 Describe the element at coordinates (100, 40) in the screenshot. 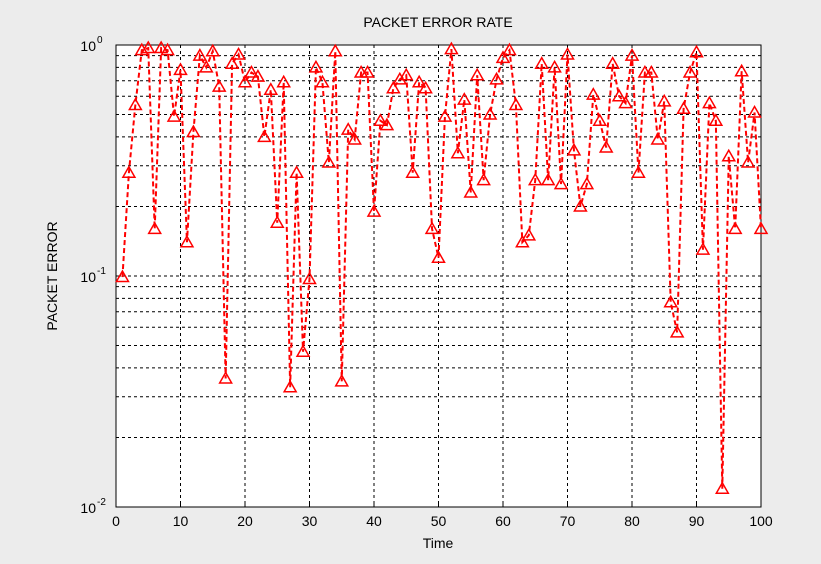

I see `y-tick-exponent: 0` at that location.